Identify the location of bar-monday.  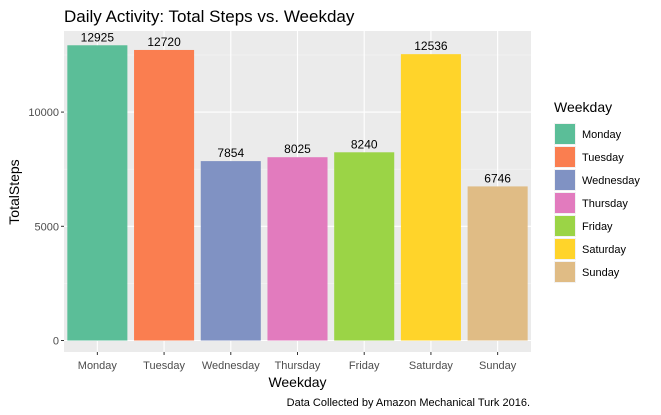
(97, 193).